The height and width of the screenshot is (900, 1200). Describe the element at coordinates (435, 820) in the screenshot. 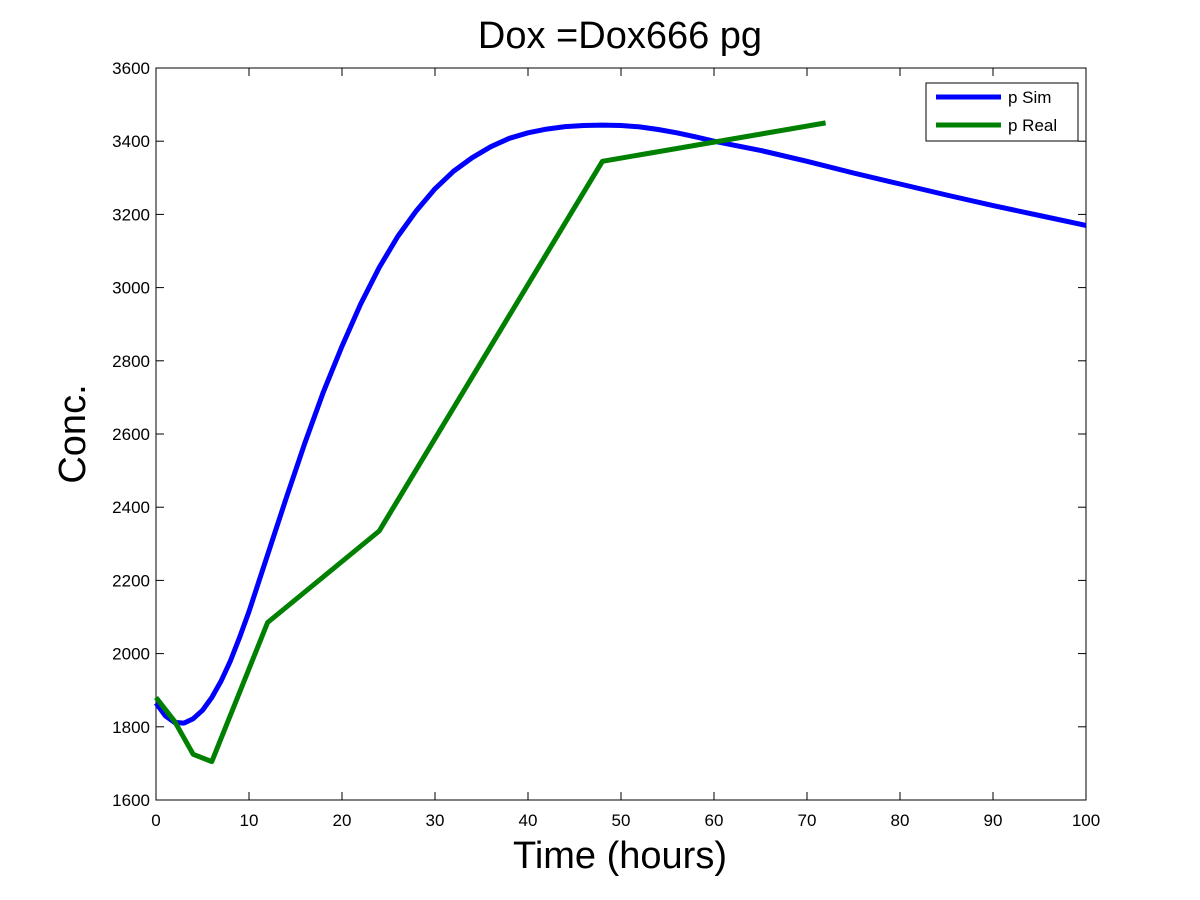

I see `x-tick-label: 30` at that location.